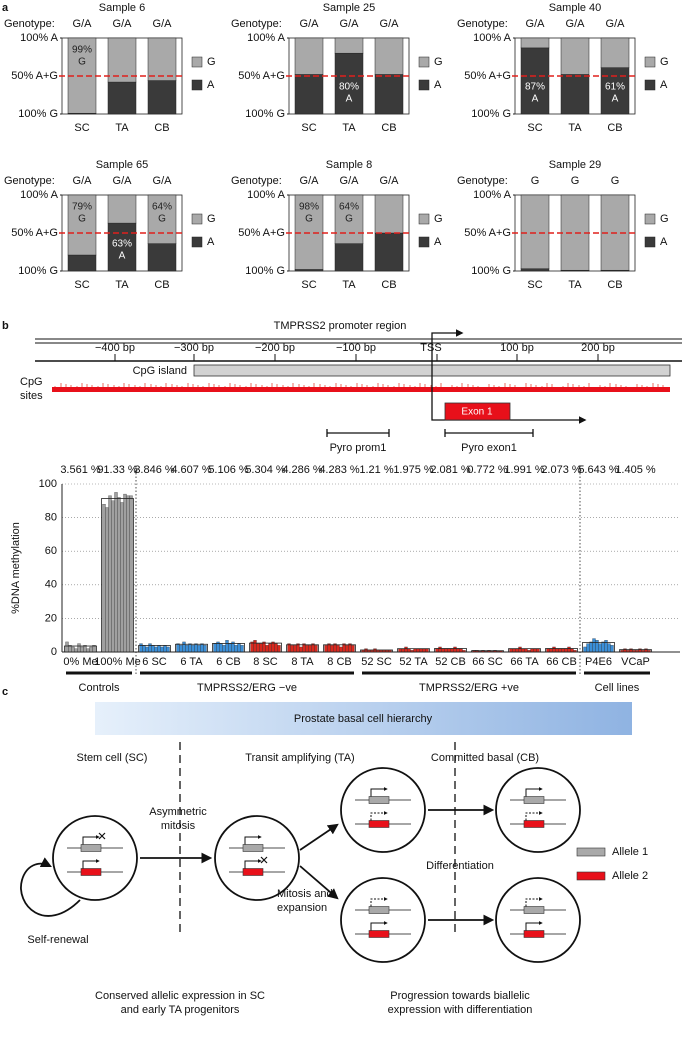 The height and width of the screenshot is (1043, 685). I want to click on scale-label: −200 bp, so click(275, 348).